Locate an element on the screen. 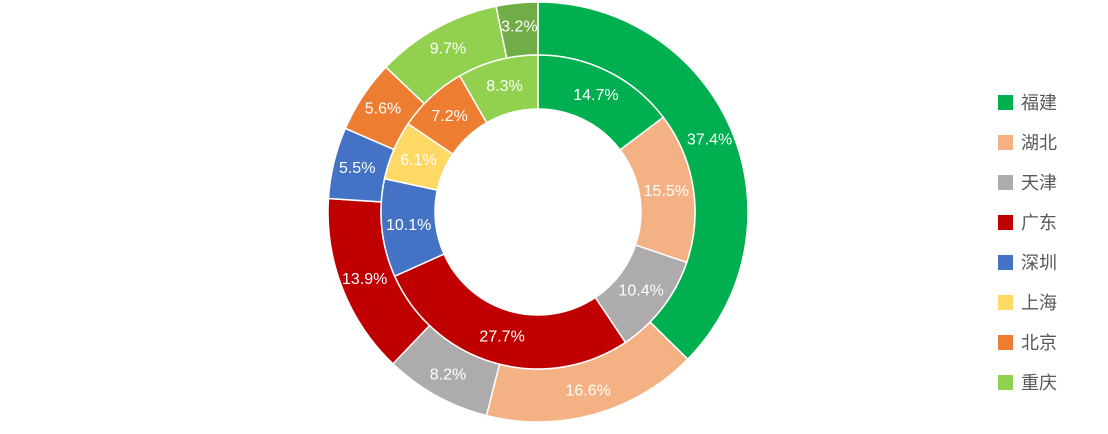 The height and width of the screenshot is (434, 1108). inner-slice-label-4: 10.1% is located at coordinates (408, 225).